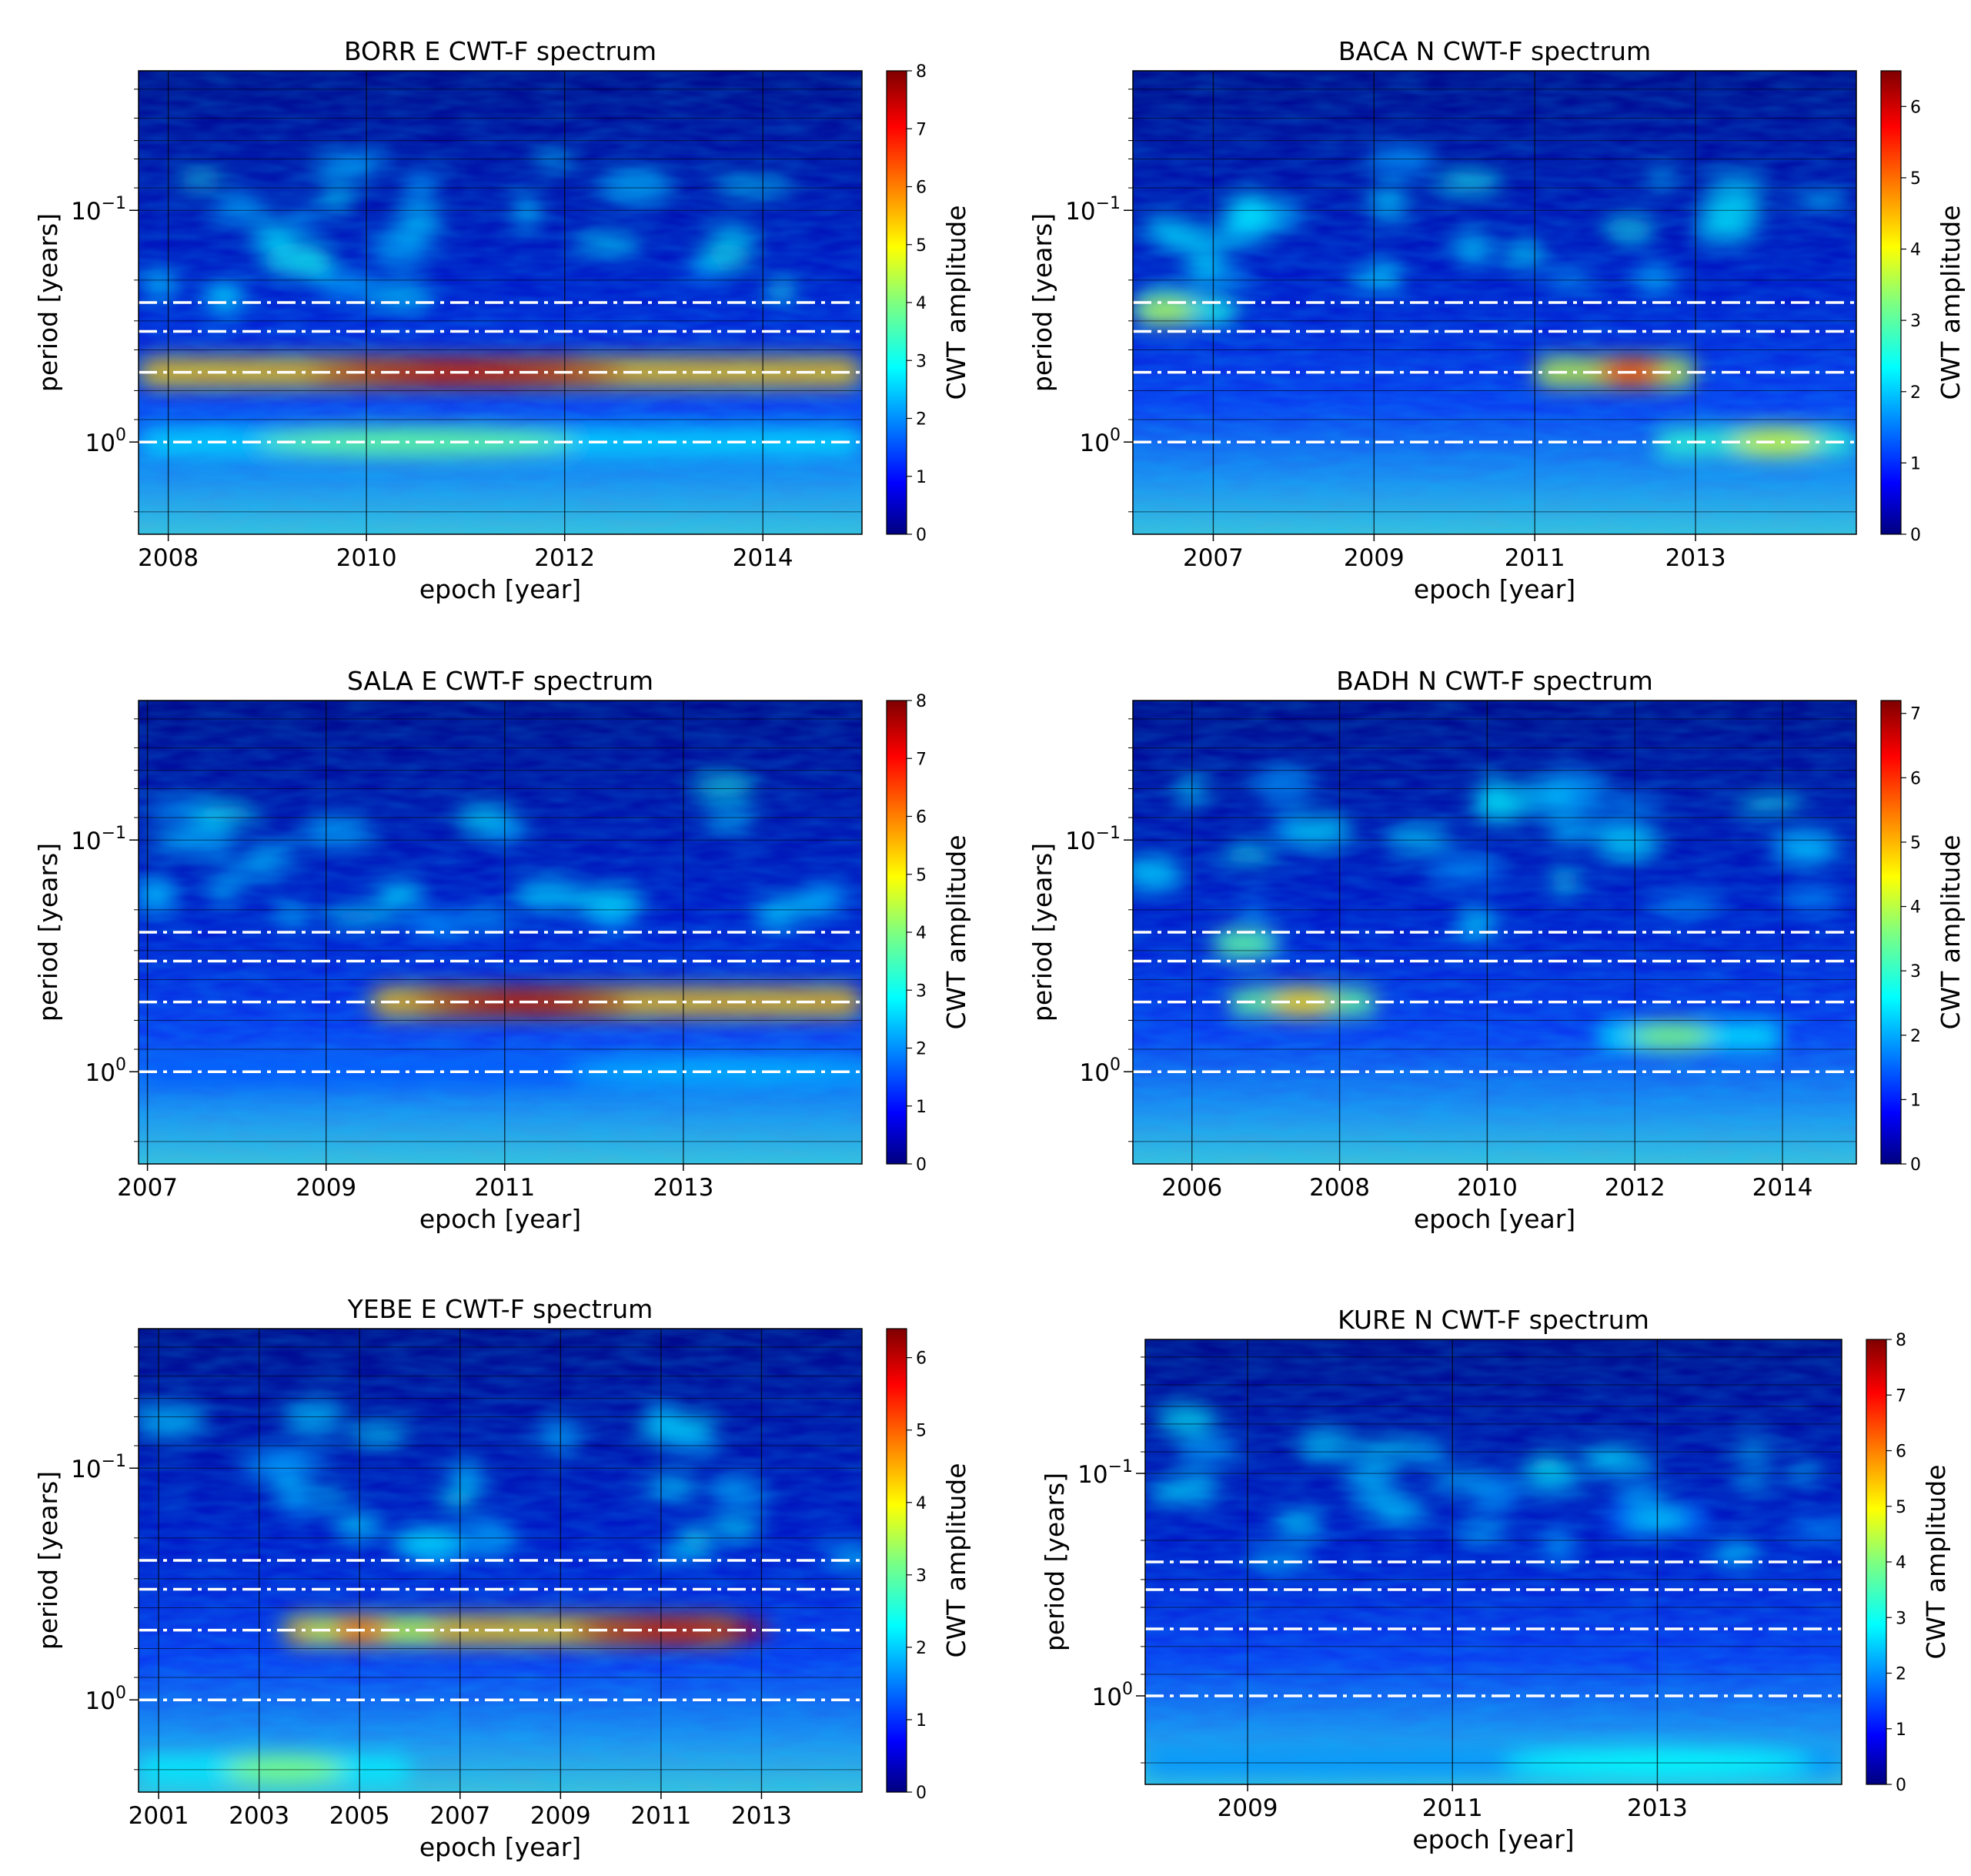 This screenshot has width=1971, height=1876. I want to click on colorbar-tick-label: 1, so click(921, 1107).